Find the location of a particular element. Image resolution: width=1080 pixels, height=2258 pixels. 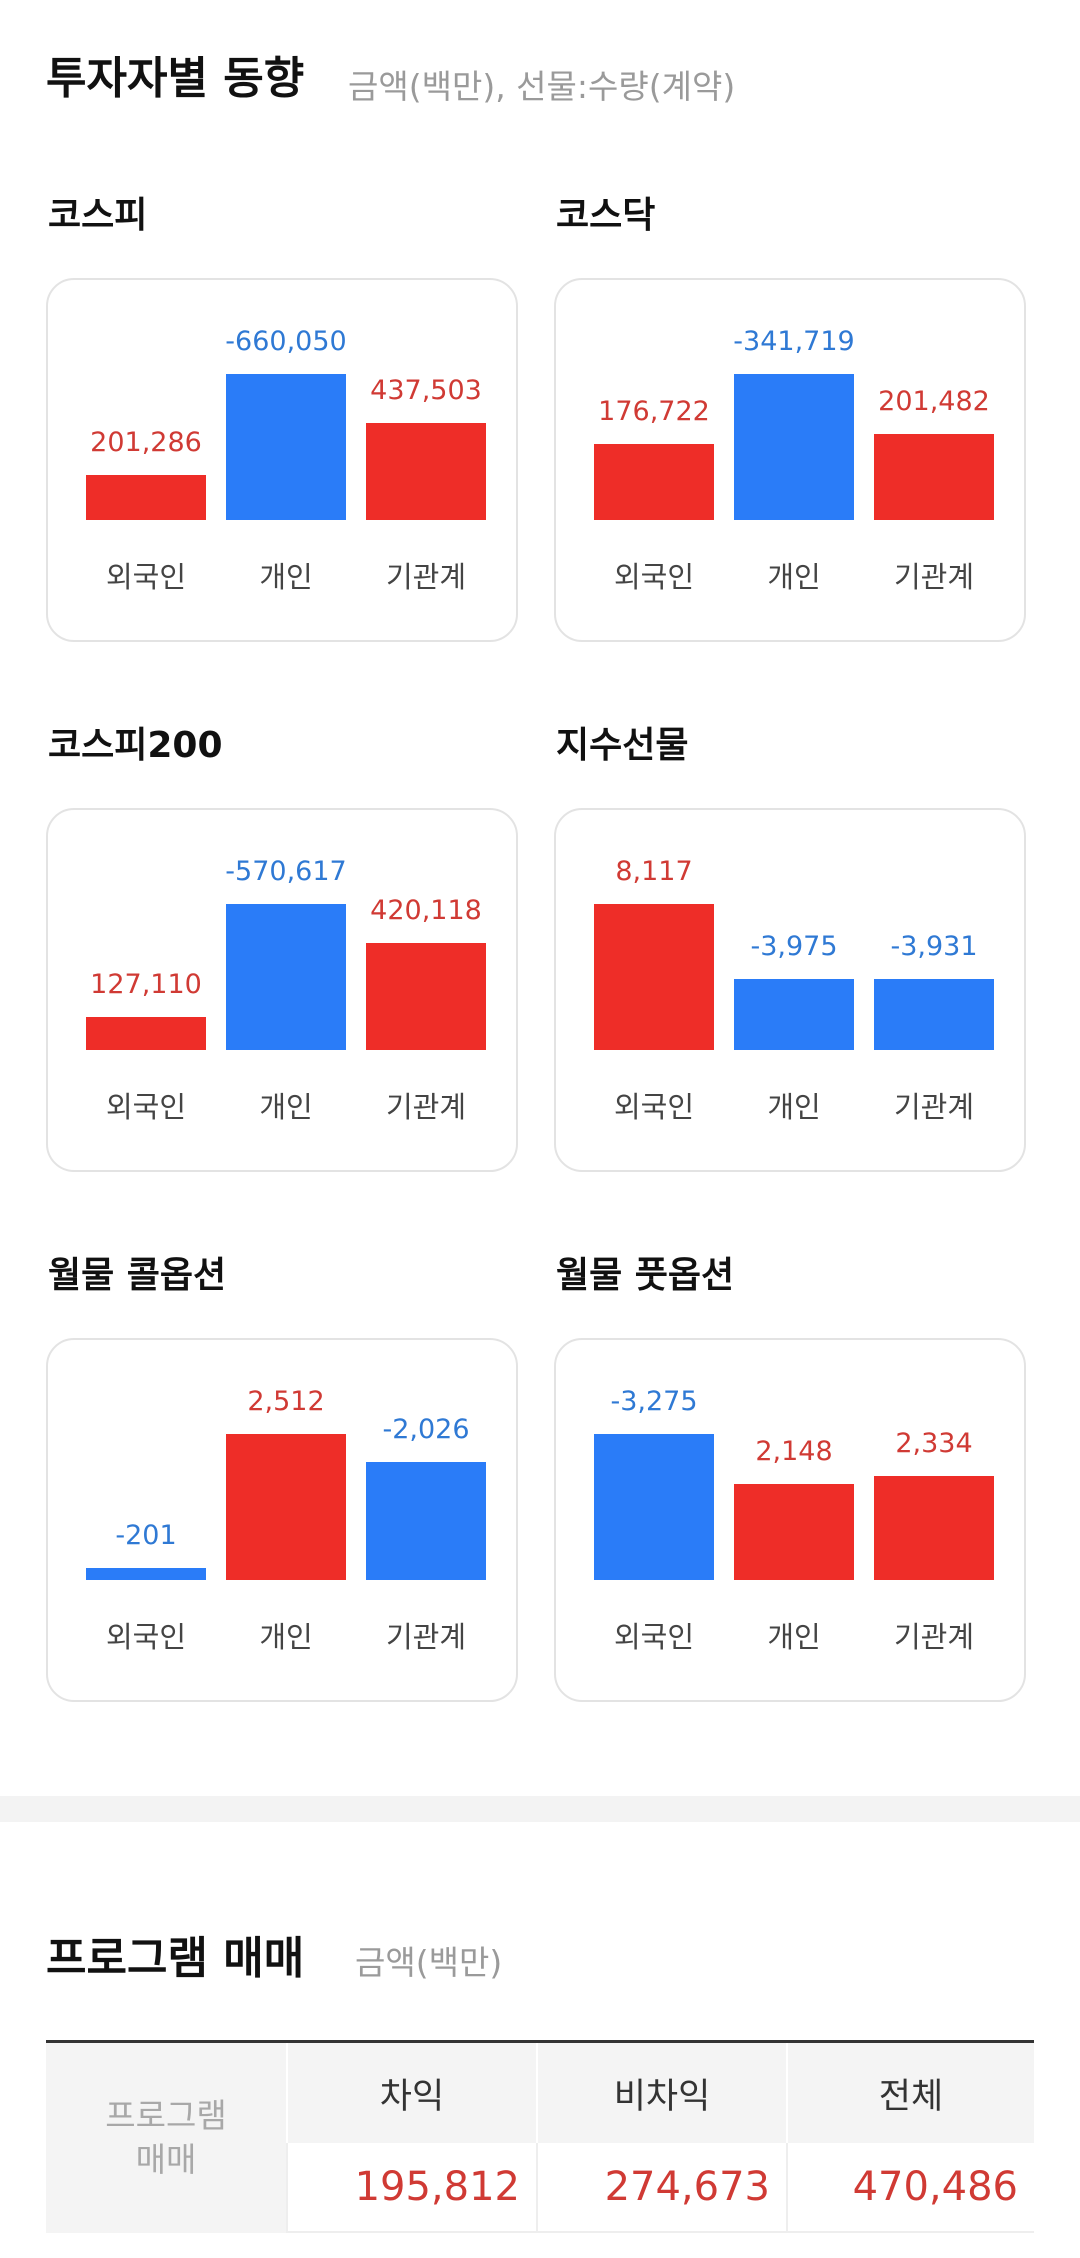

card-3-bar-individual is located at coordinates (286, 977).